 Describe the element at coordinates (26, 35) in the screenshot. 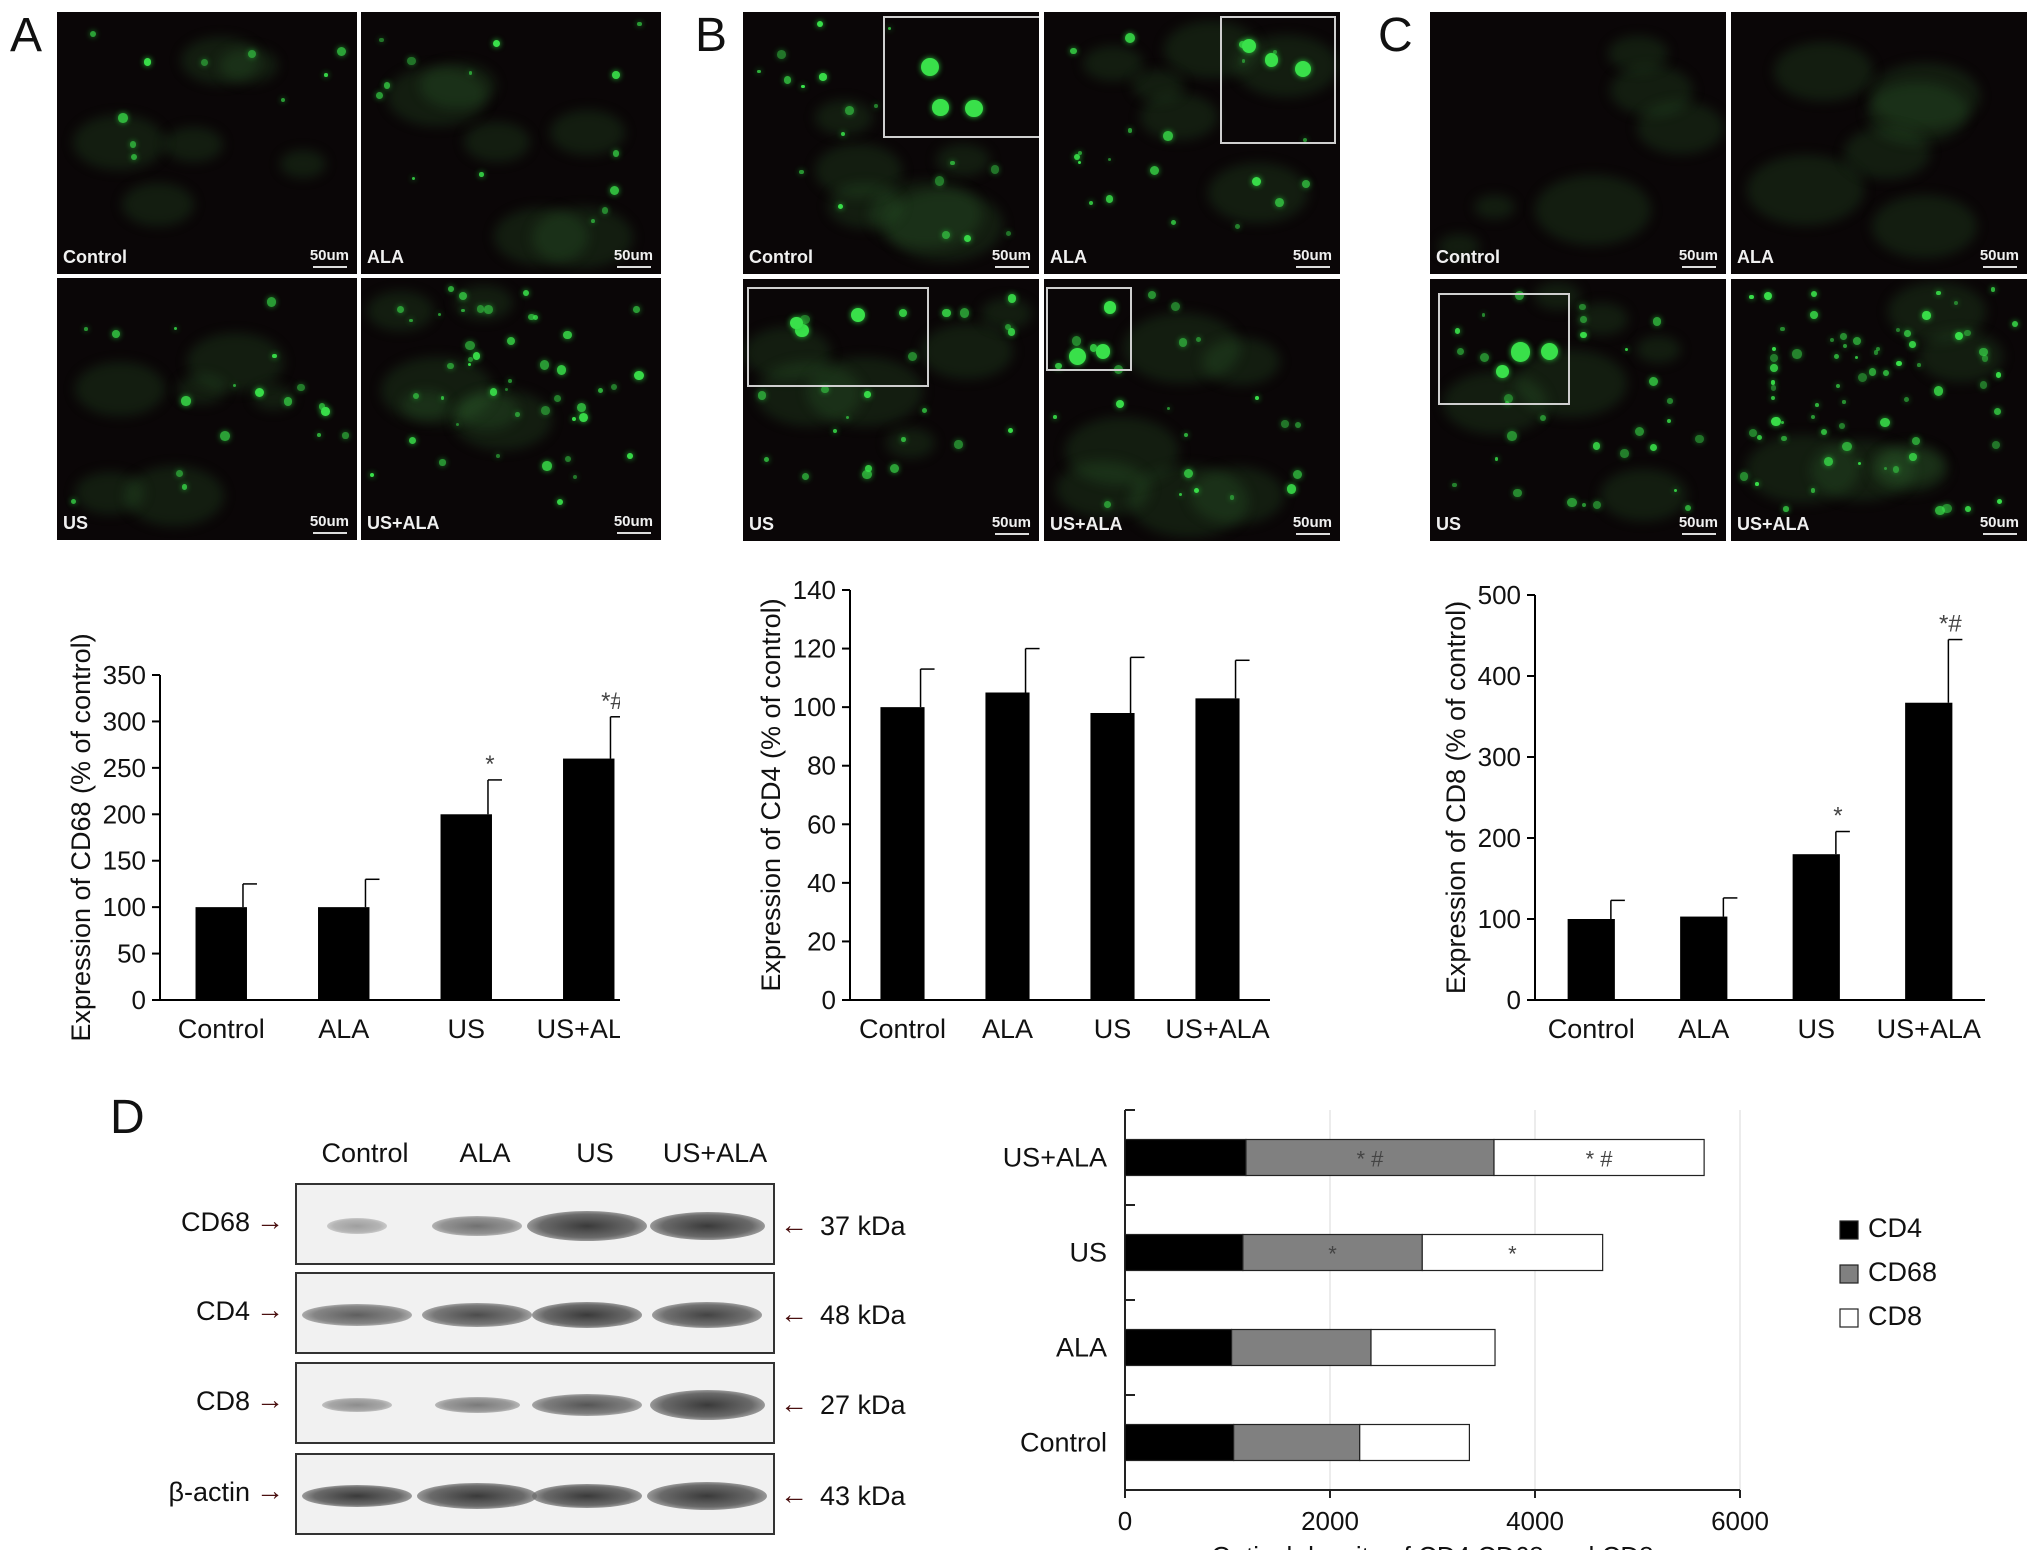

I see `panel-letter-a: A` at that location.